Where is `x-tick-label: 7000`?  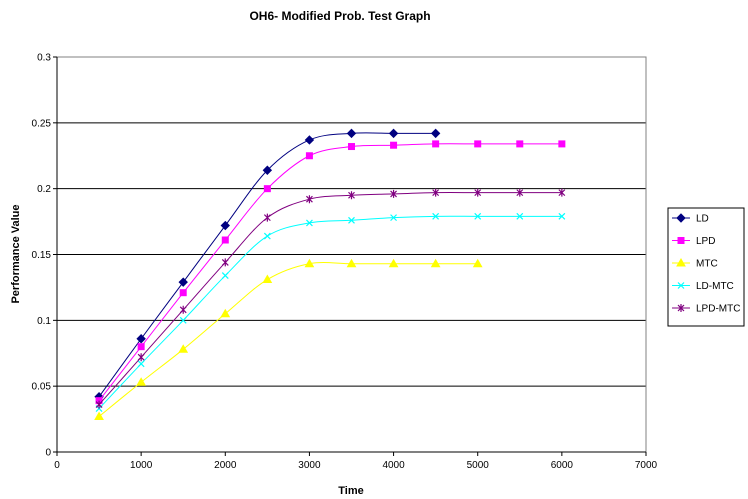 x-tick-label: 7000 is located at coordinates (646, 465).